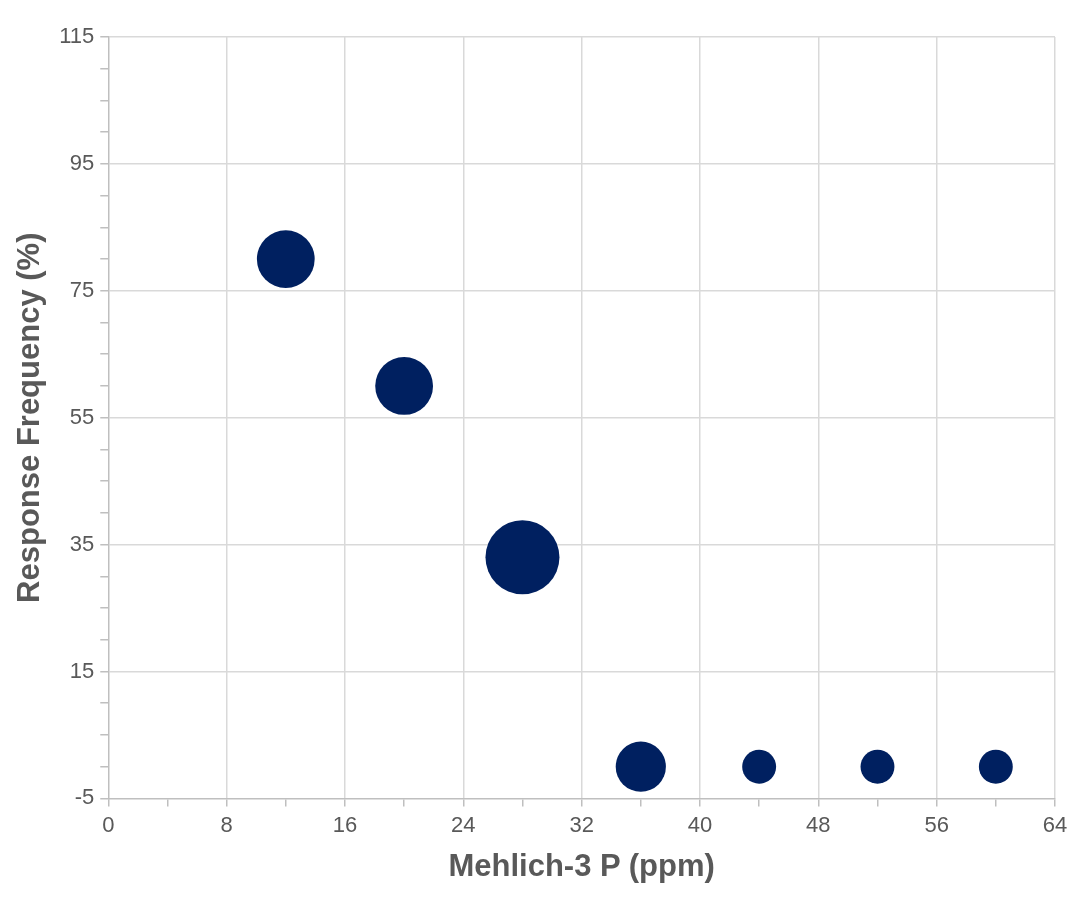 The height and width of the screenshot is (900, 1092). What do you see at coordinates (700, 824) in the screenshot?
I see `x-tick-label: 40` at bounding box center [700, 824].